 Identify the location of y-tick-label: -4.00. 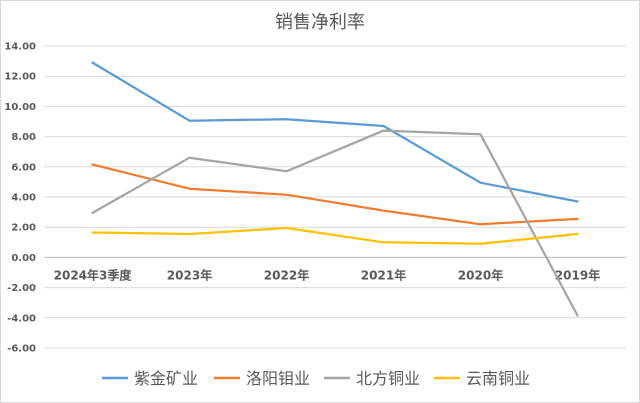
(21, 318).